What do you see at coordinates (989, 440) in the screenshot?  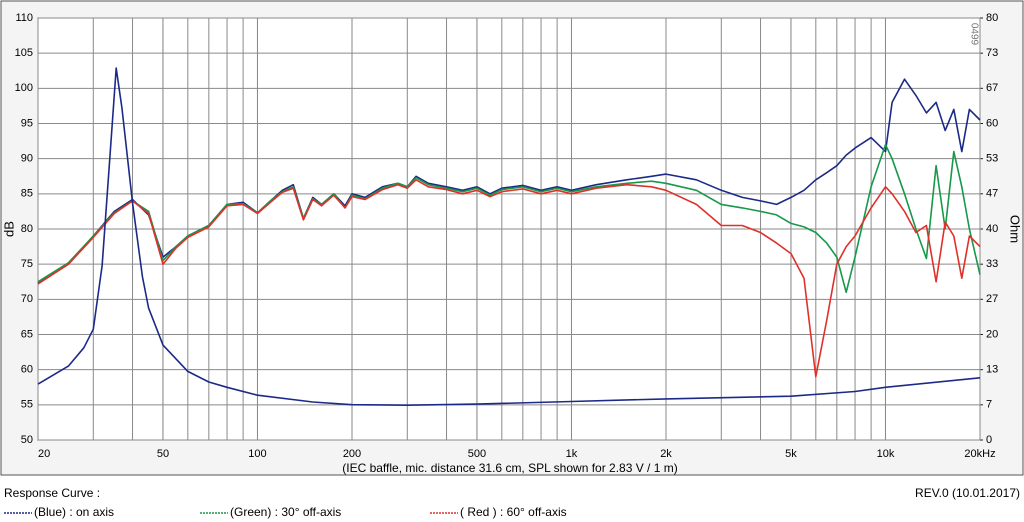 I see `y2-tick-label: 0` at bounding box center [989, 440].